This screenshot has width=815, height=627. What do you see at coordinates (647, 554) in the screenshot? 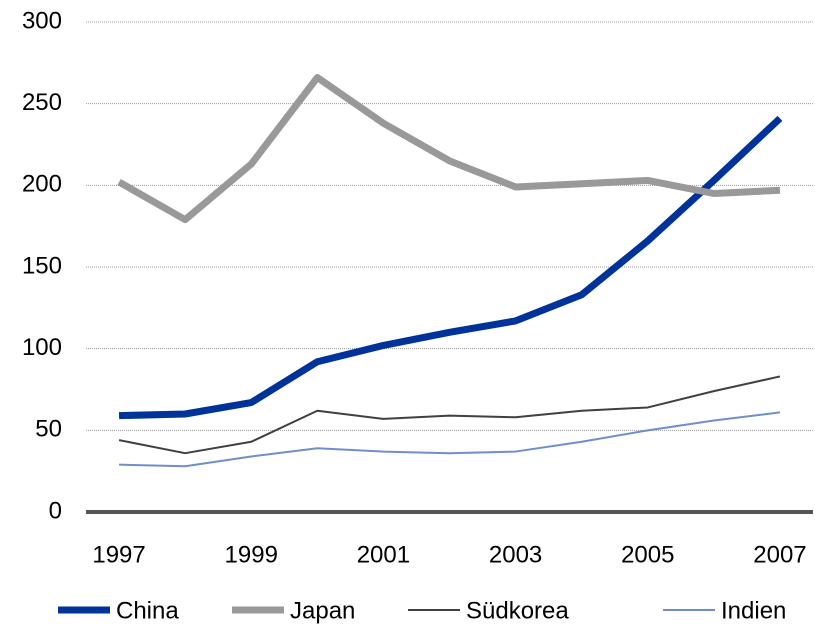
I see `x-tick-label: 2005` at bounding box center [647, 554].